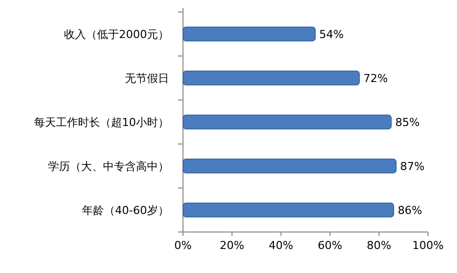 The width and height of the screenshot is (457, 273). I want to click on data-label: 54%, so click(331, 34).